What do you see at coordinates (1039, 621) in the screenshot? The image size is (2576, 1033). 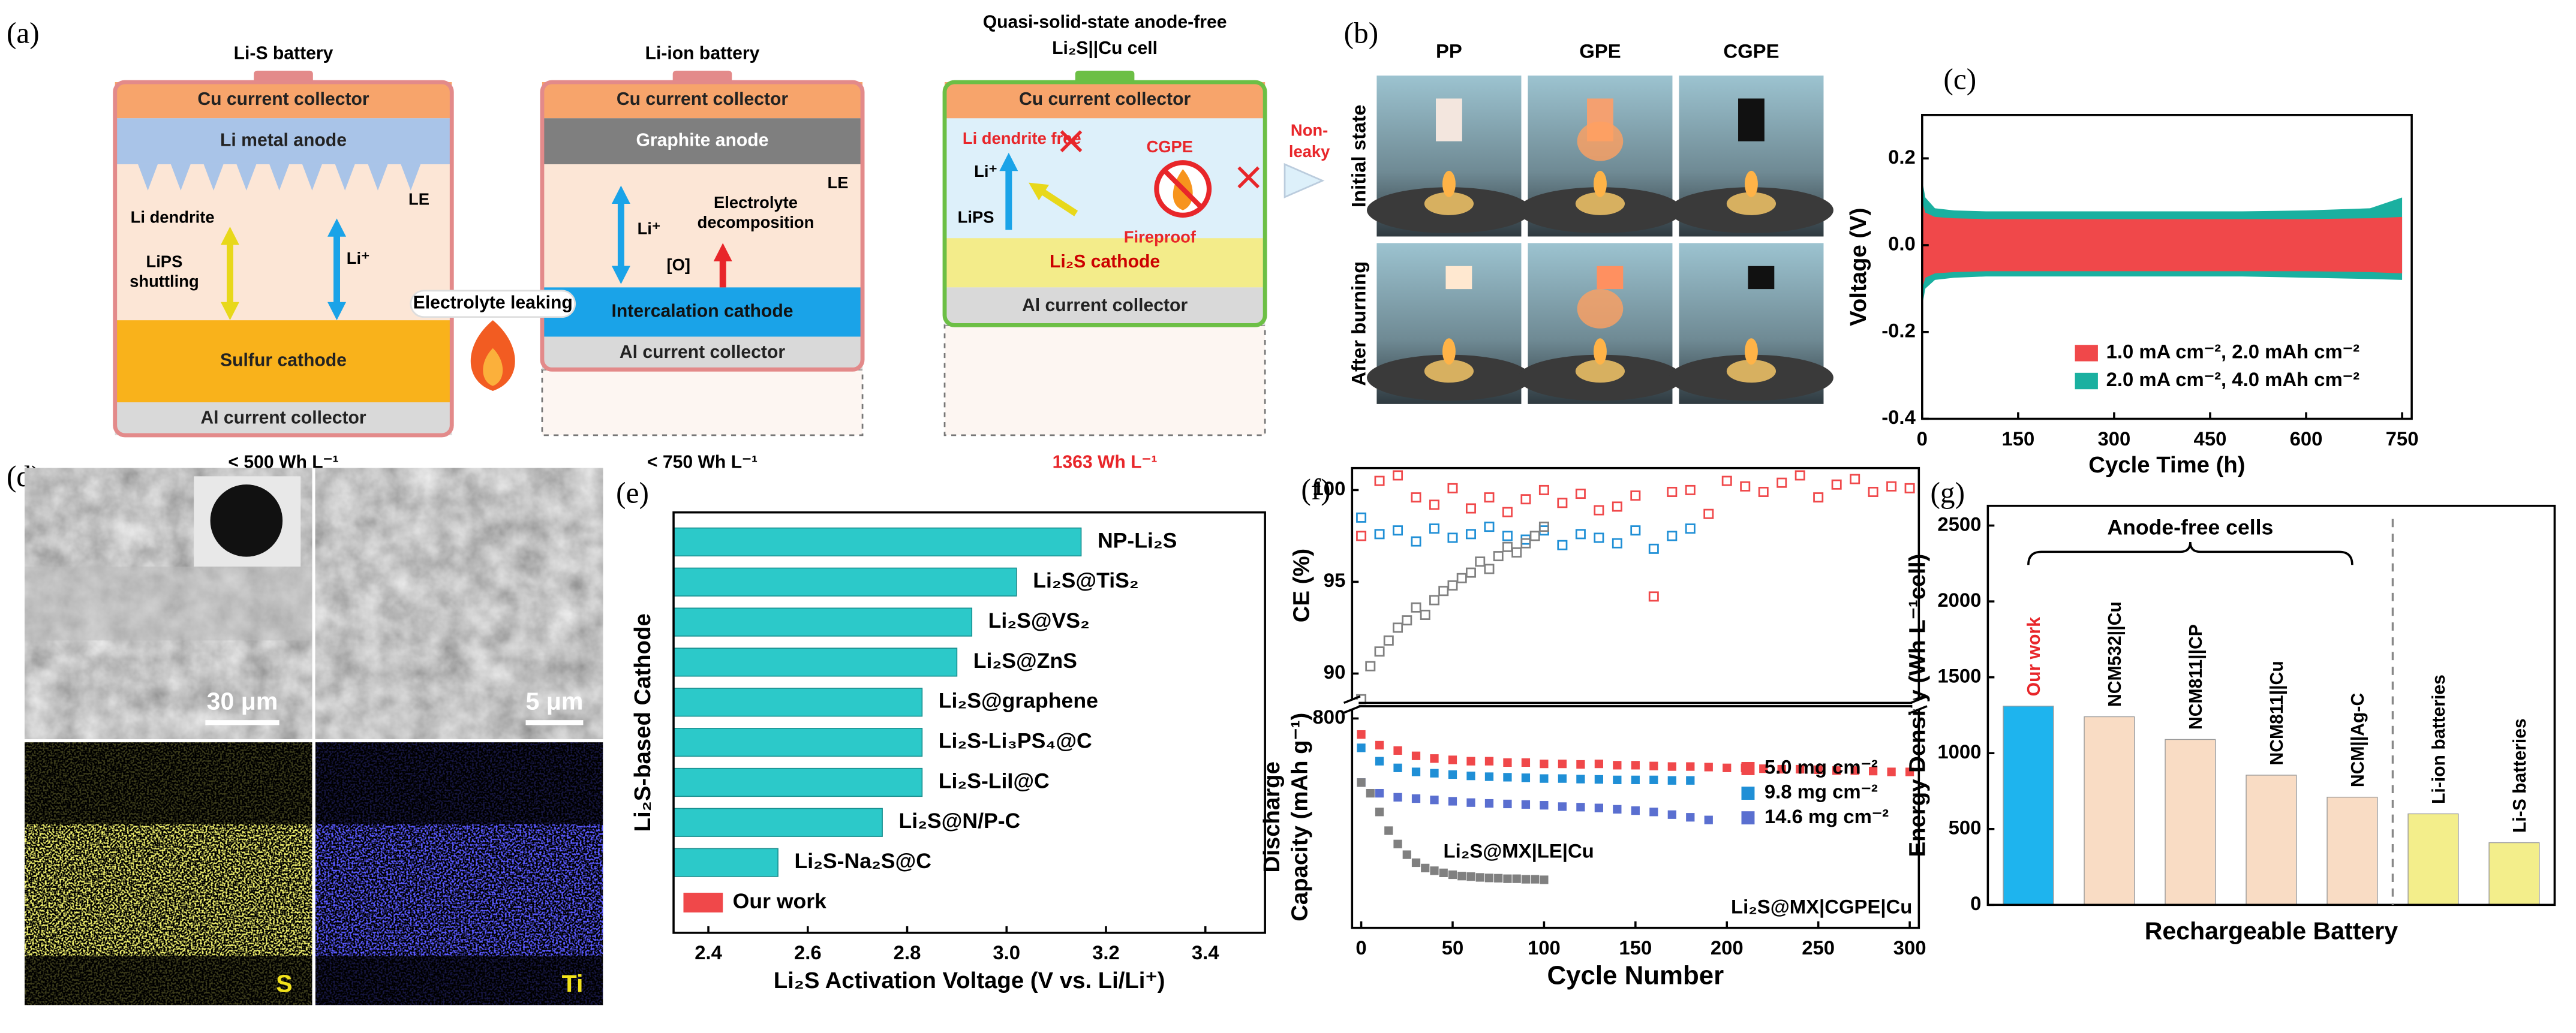 I see `bar-label: Li₂S@VS₂` at bounding box center [1039, 621].